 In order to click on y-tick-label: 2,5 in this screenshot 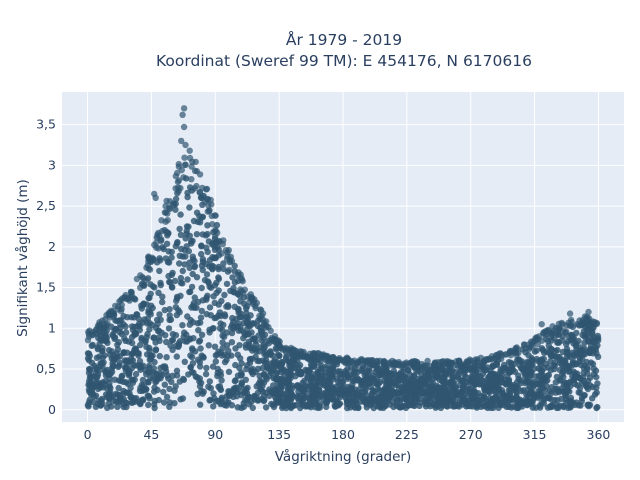, I will do `click(46, 205)`.